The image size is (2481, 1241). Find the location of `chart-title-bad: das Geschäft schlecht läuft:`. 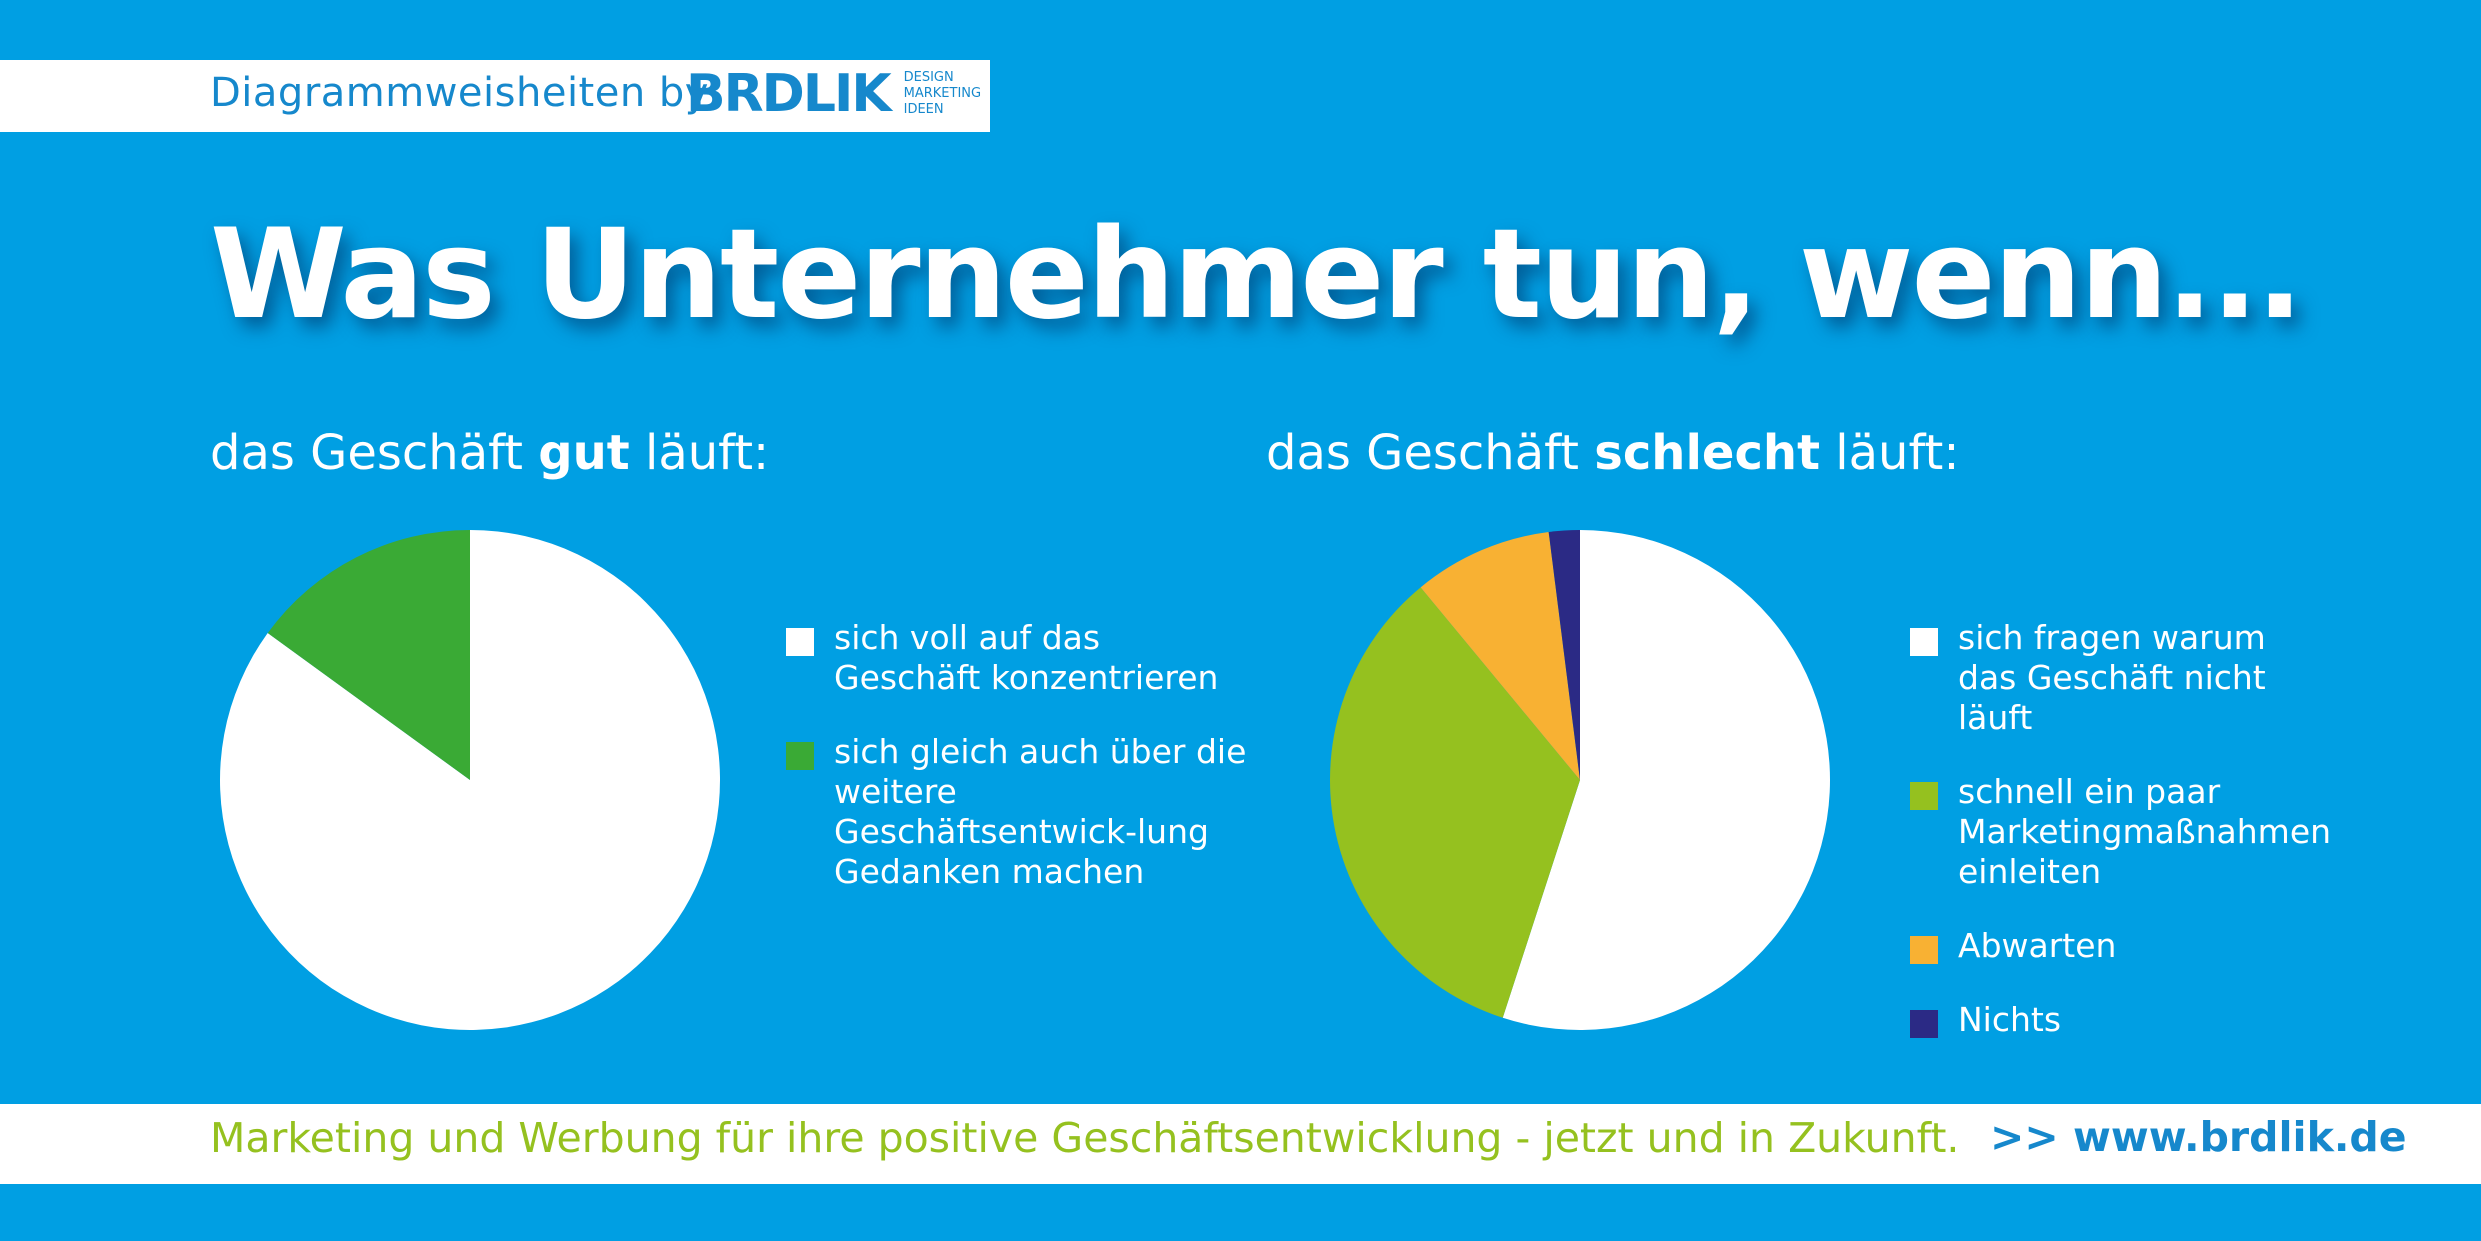

chart-title-bad: das Geschäft schlecht läuft: is located at coordinates (1613, 453).